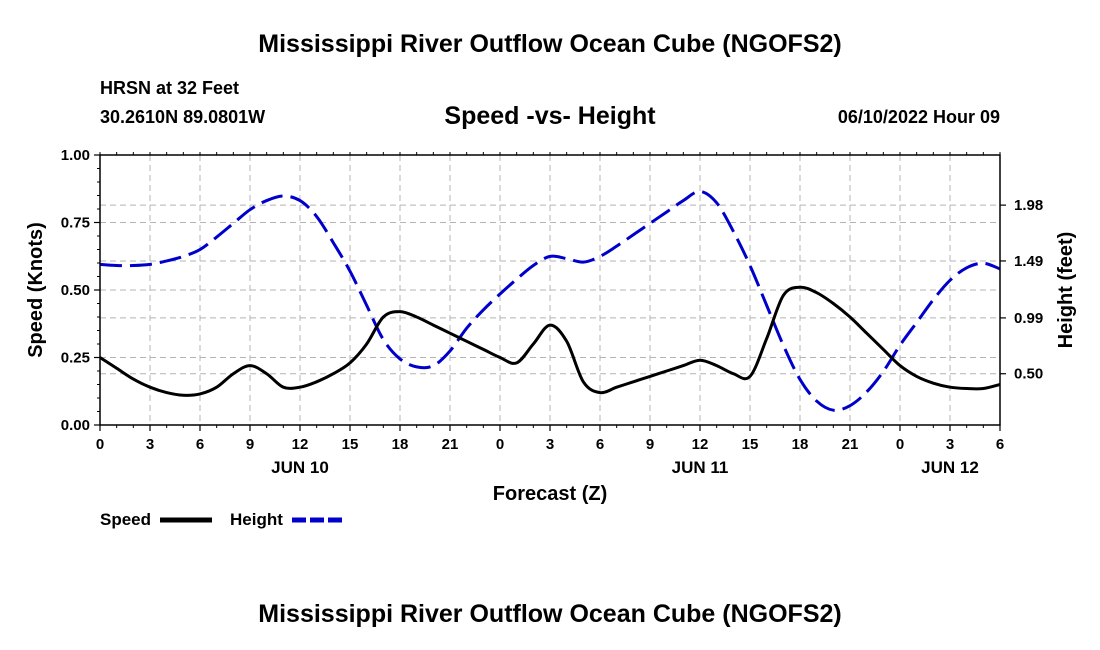 The image size is (1100, 650). What do you see at coordinates (950, 467) in the screenshot?
I see `x-day-label: JUN 12` at bounding box center [950, 467].